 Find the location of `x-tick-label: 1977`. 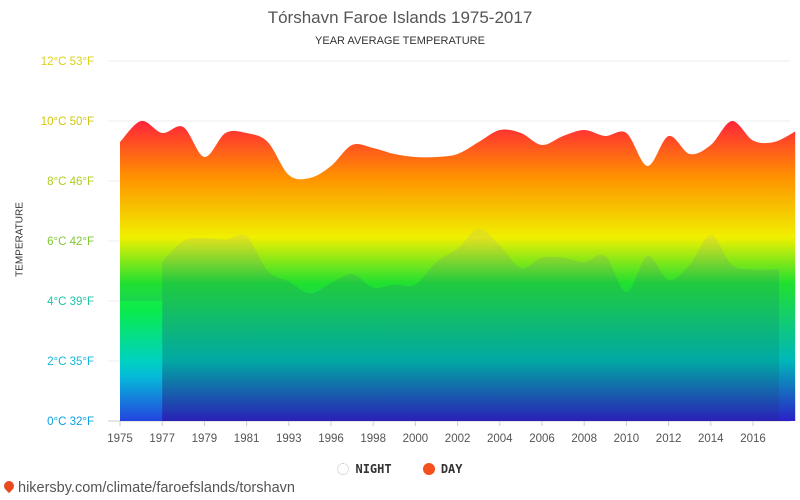

x-tick-label: 1977 is located at coordinates (162, 439).